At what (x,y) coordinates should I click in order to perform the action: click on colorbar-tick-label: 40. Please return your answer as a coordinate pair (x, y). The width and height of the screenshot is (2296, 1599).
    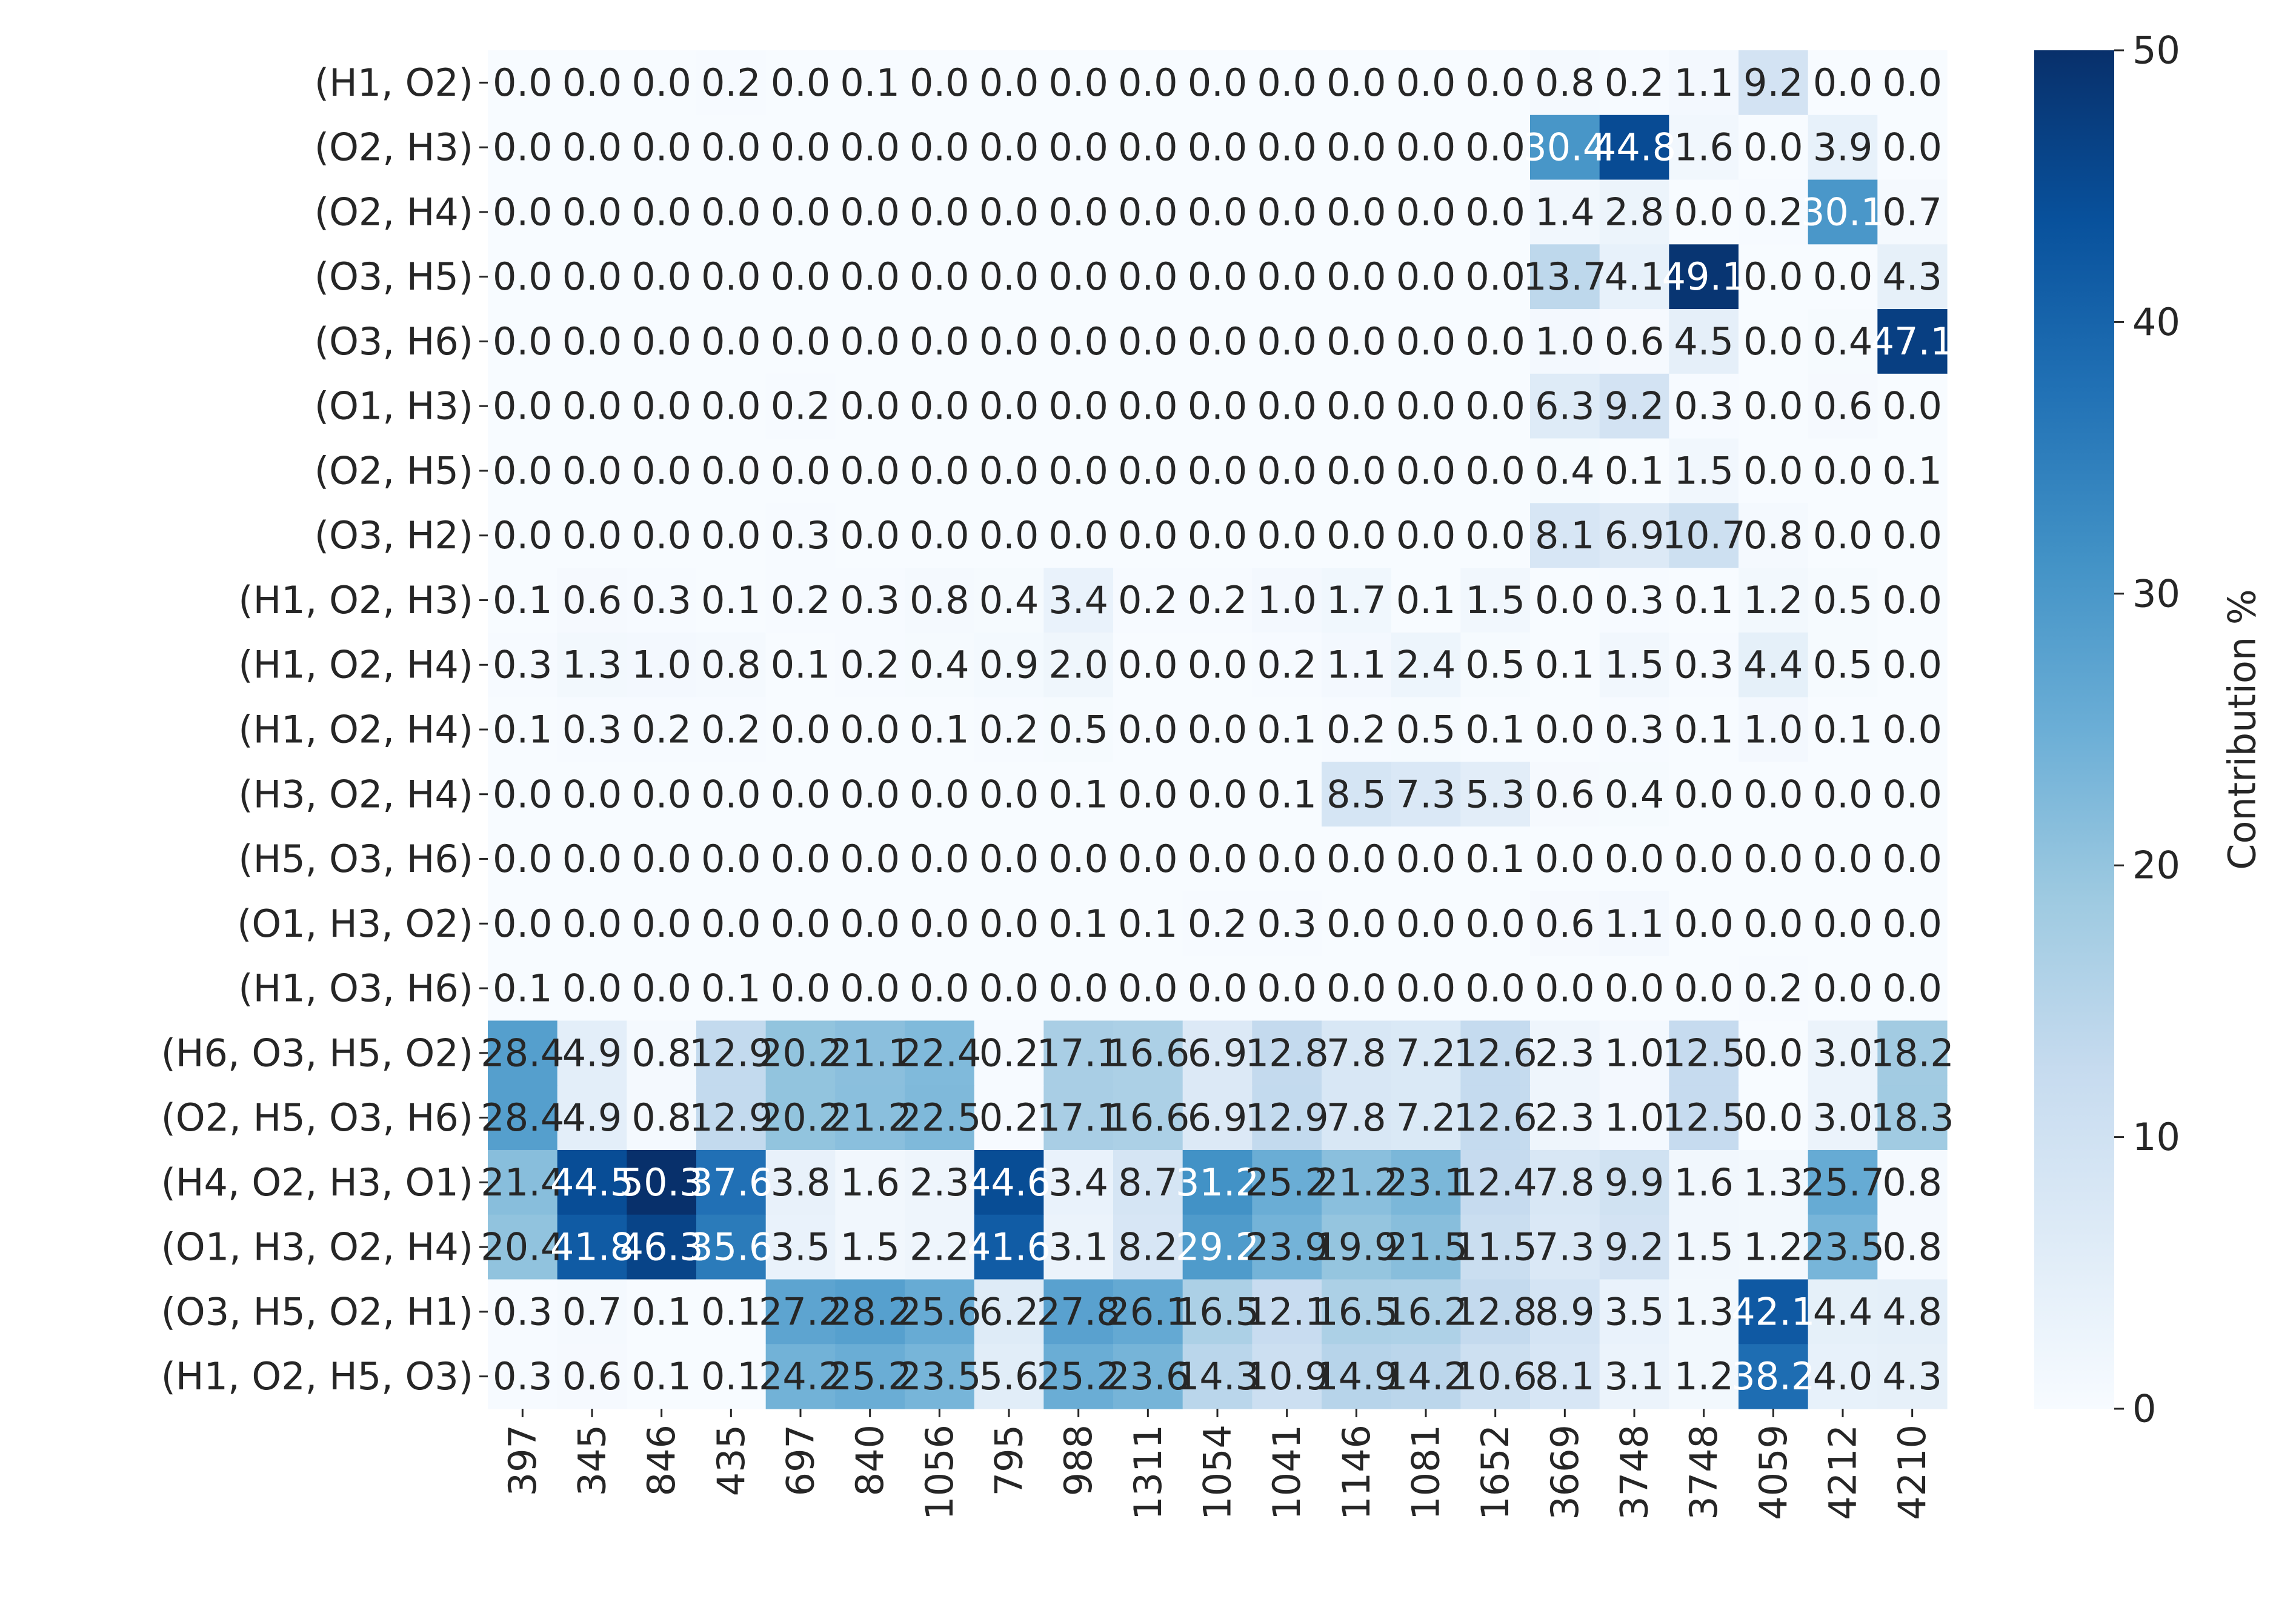
    Looking at the image, I should click on (2156, 322).